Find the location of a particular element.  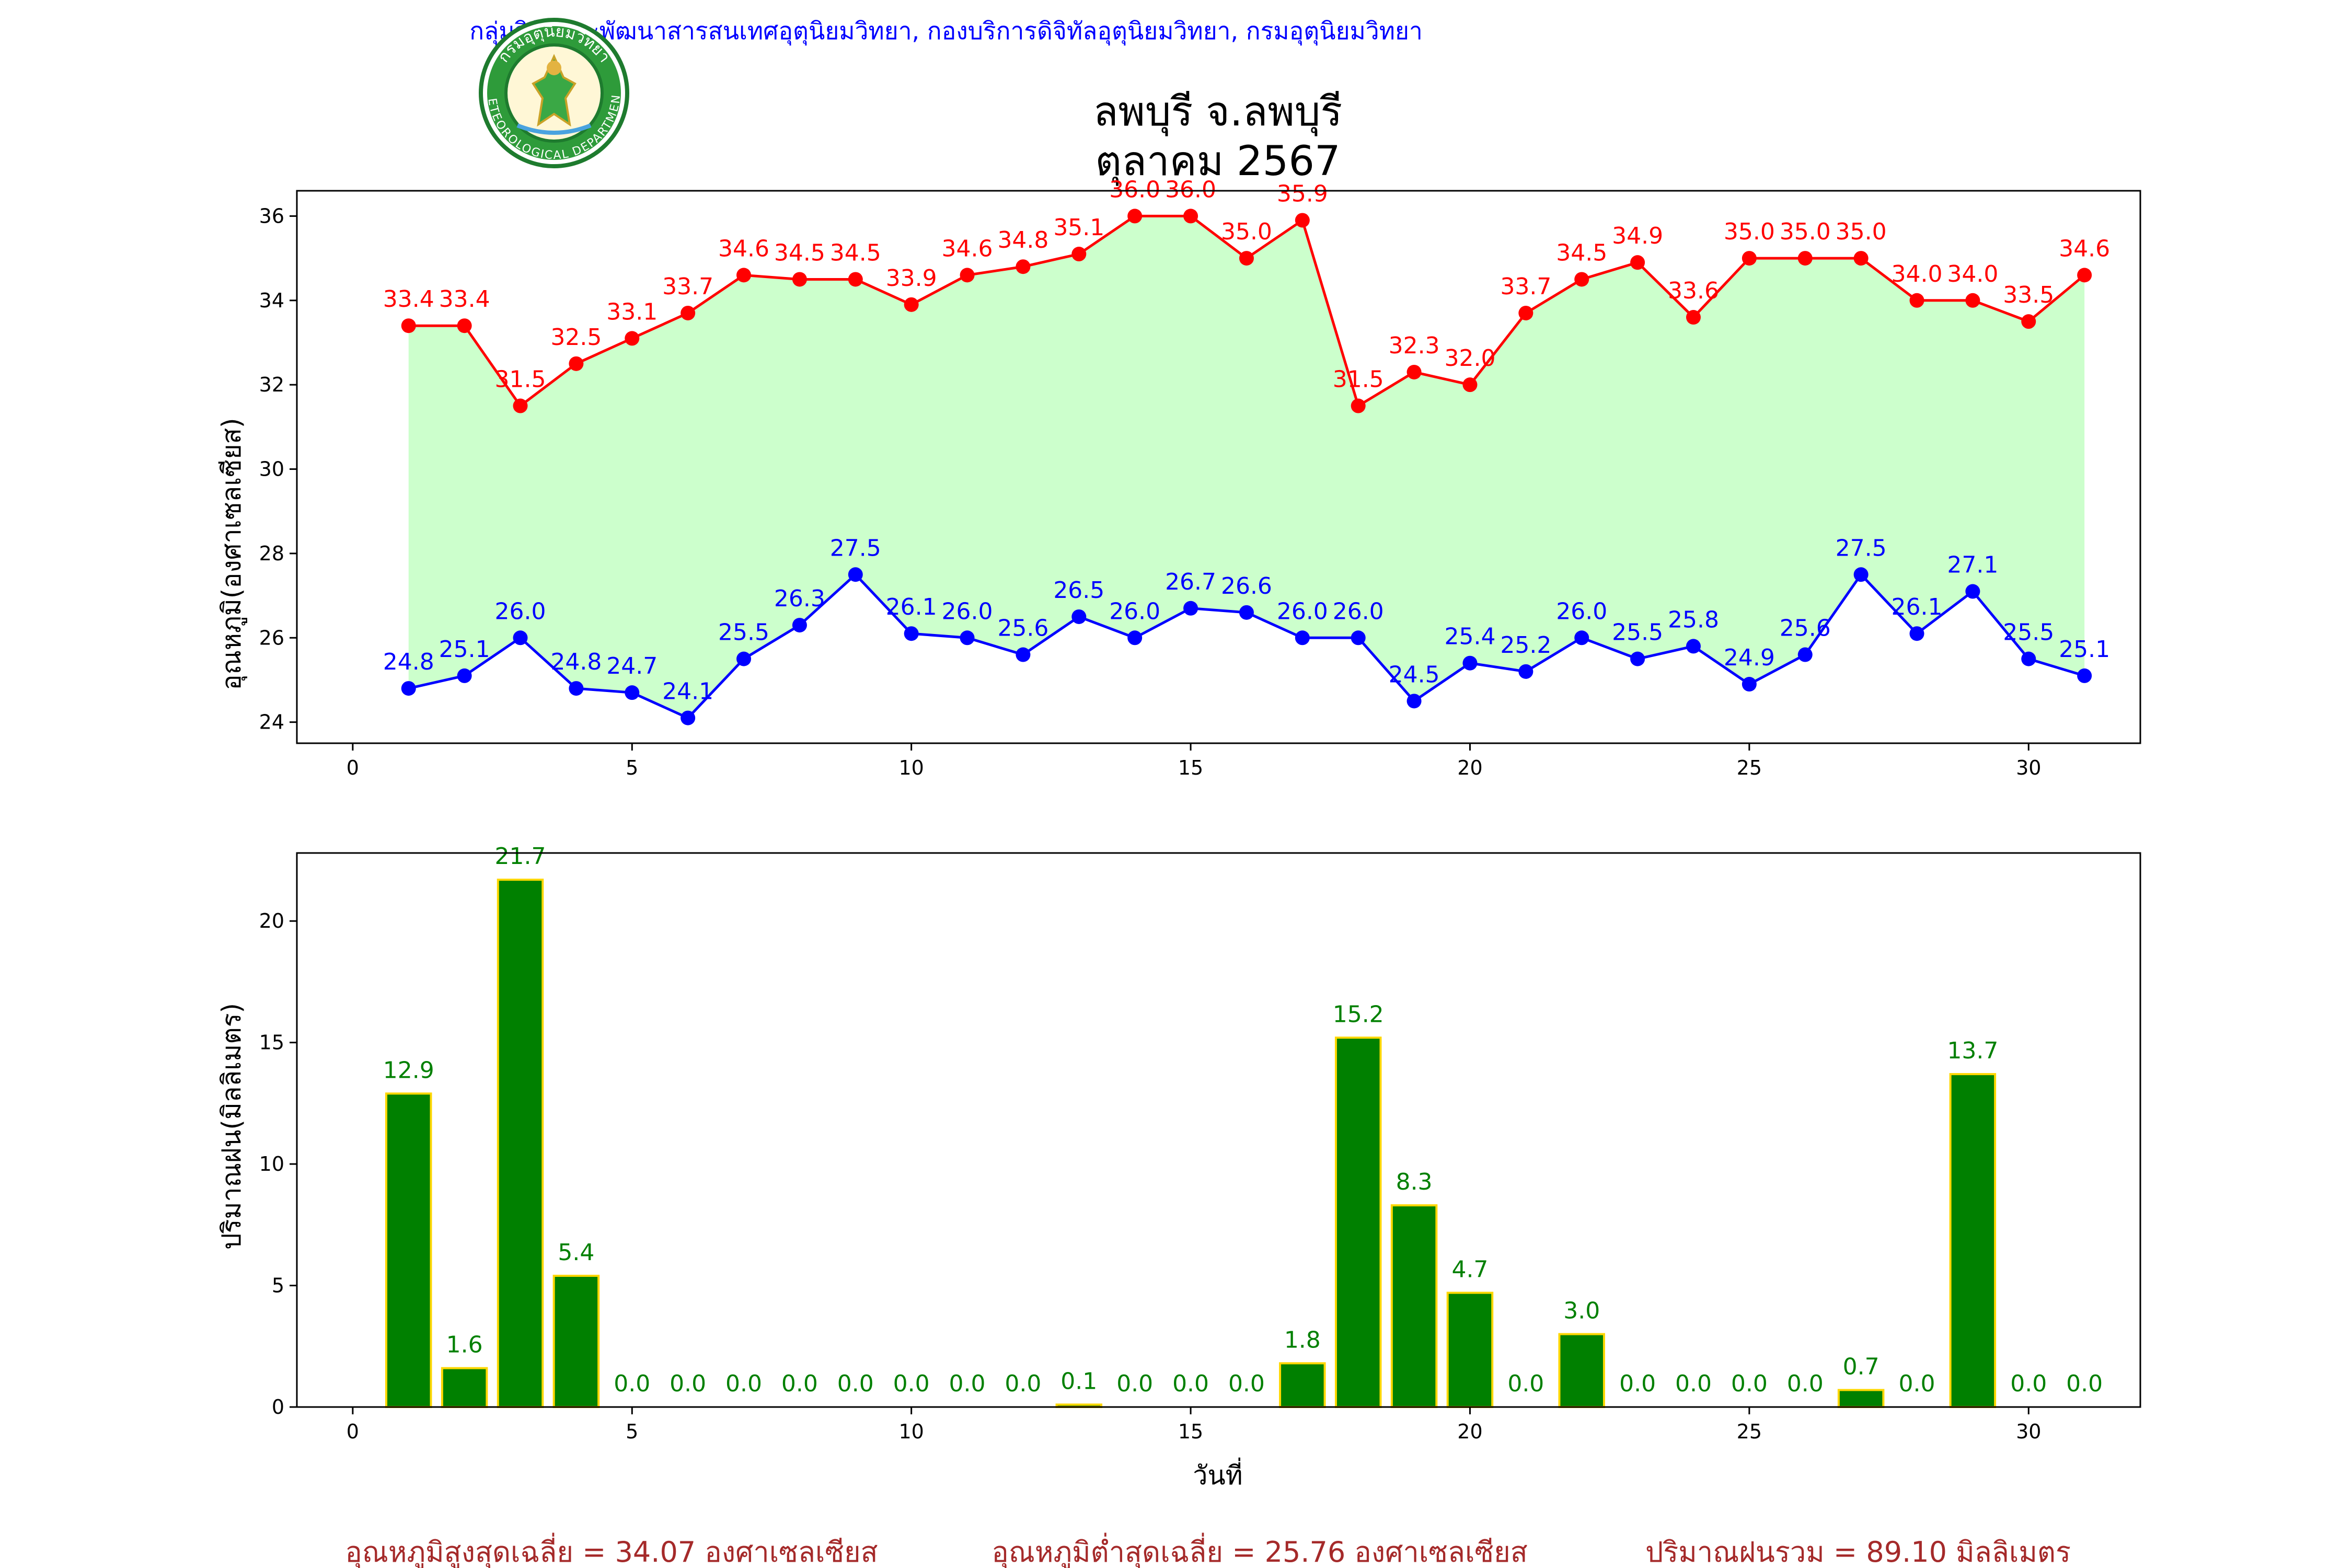

rain-value-label: 15.2 is located at coordinates (1358, 1014).